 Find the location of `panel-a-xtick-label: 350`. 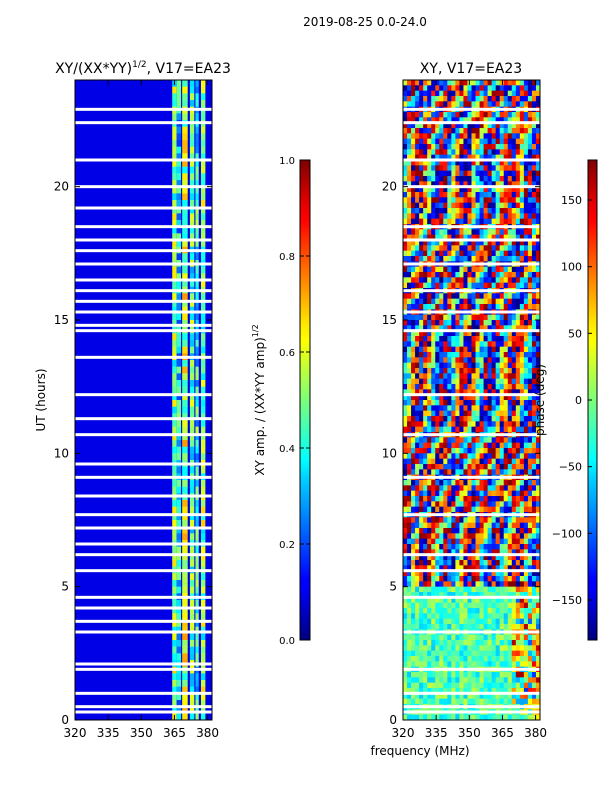

panel-a-xtick-label: 350 is located at coordinates (141, 733).